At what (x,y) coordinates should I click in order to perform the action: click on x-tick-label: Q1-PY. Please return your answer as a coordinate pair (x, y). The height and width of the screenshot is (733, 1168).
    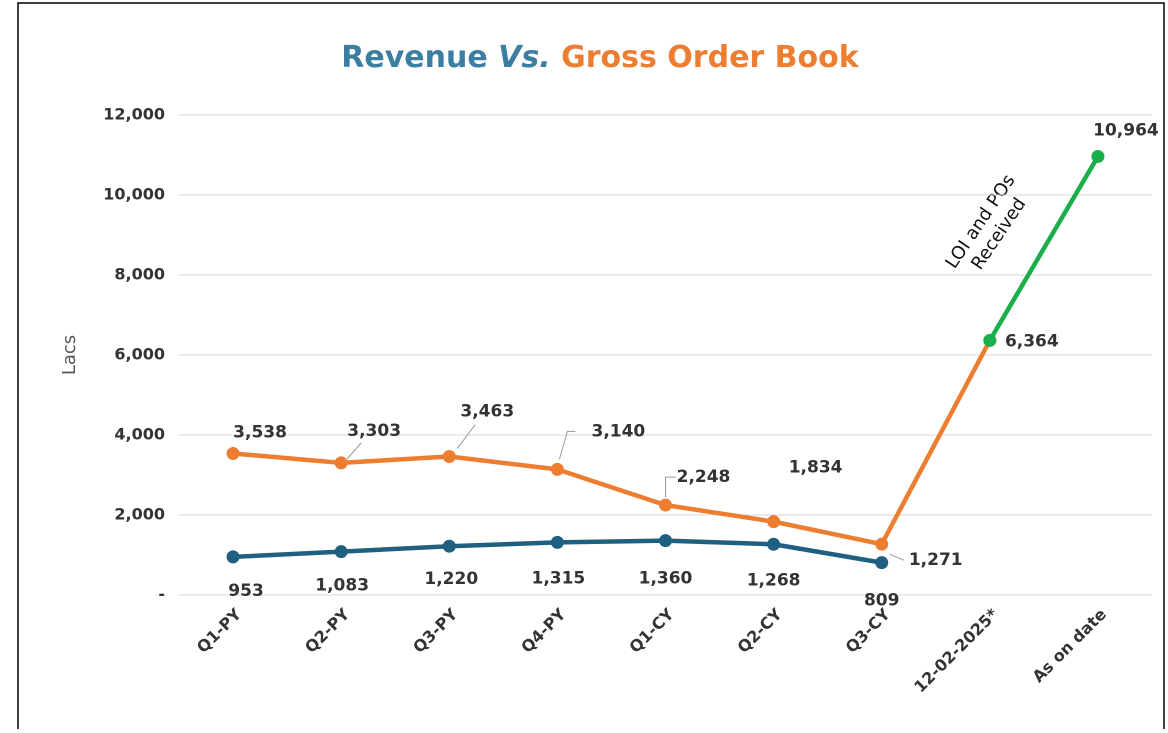
    Looking at the image, I should click on (219, 630).